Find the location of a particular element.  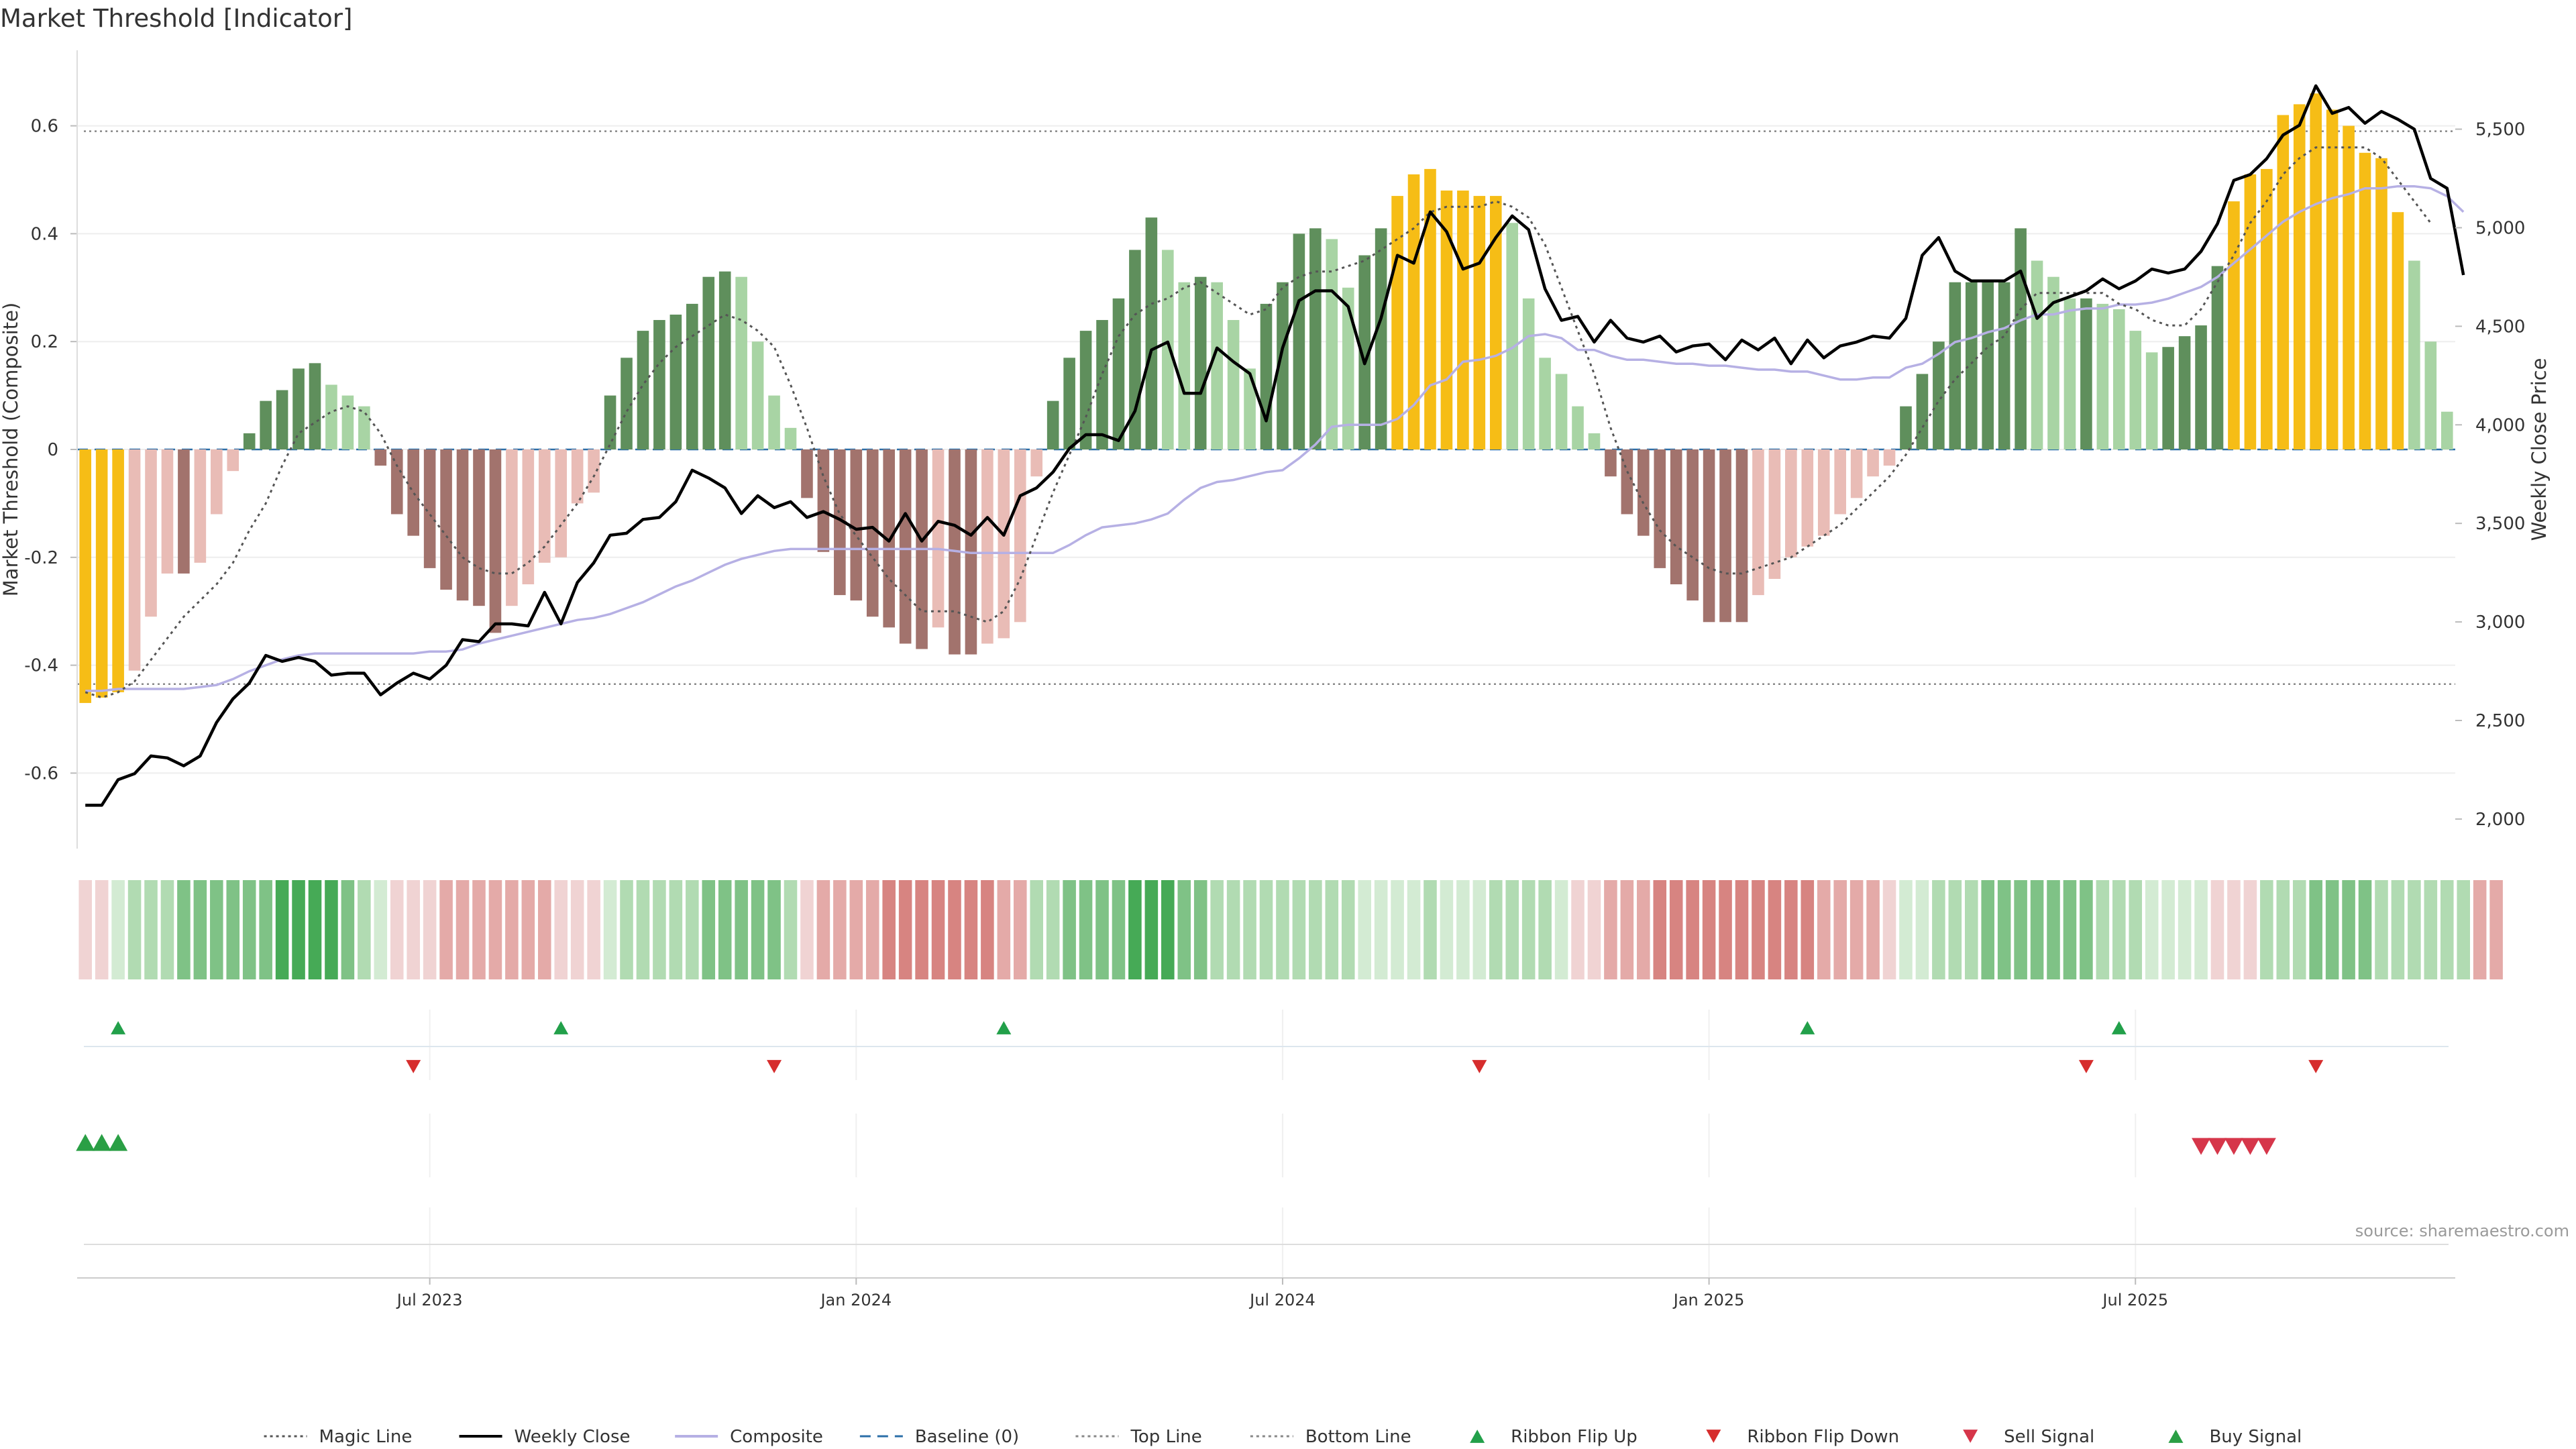

y-left-tick-label: -0.6 is located at coordinates (41, 773).